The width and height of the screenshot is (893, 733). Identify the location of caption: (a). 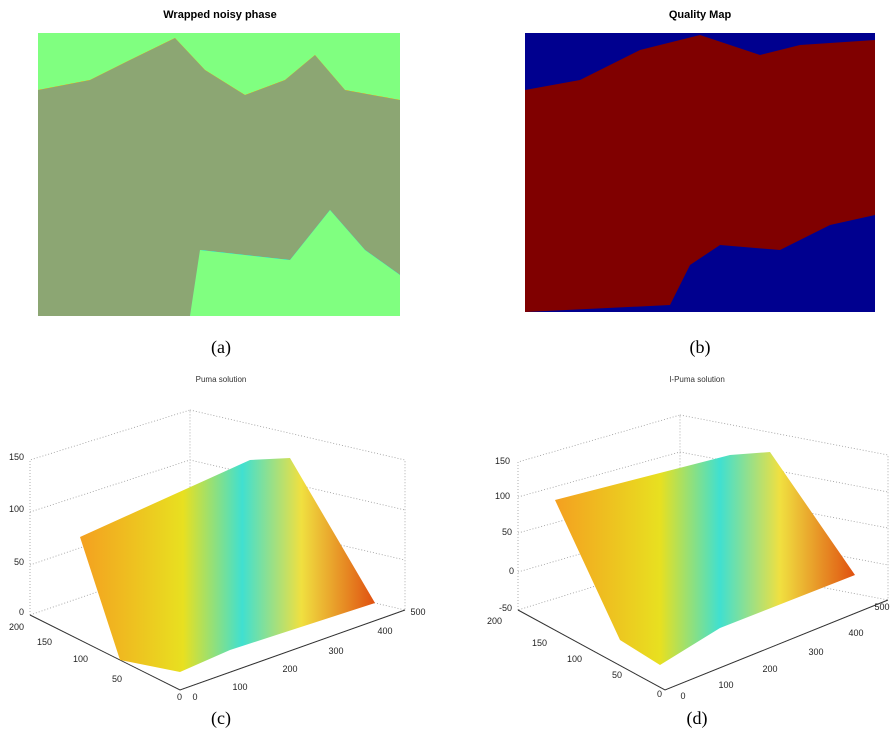
(221, 347).